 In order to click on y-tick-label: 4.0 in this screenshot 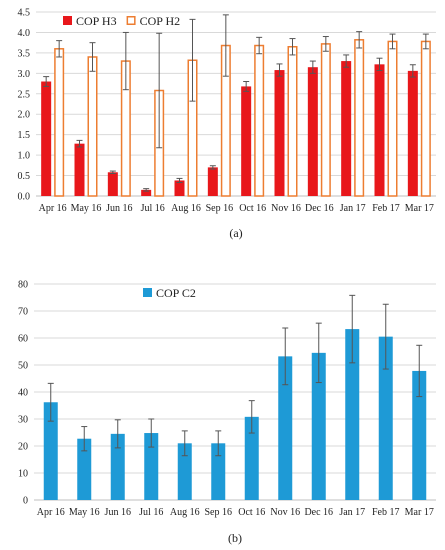, I will do `click(24, 33)`.